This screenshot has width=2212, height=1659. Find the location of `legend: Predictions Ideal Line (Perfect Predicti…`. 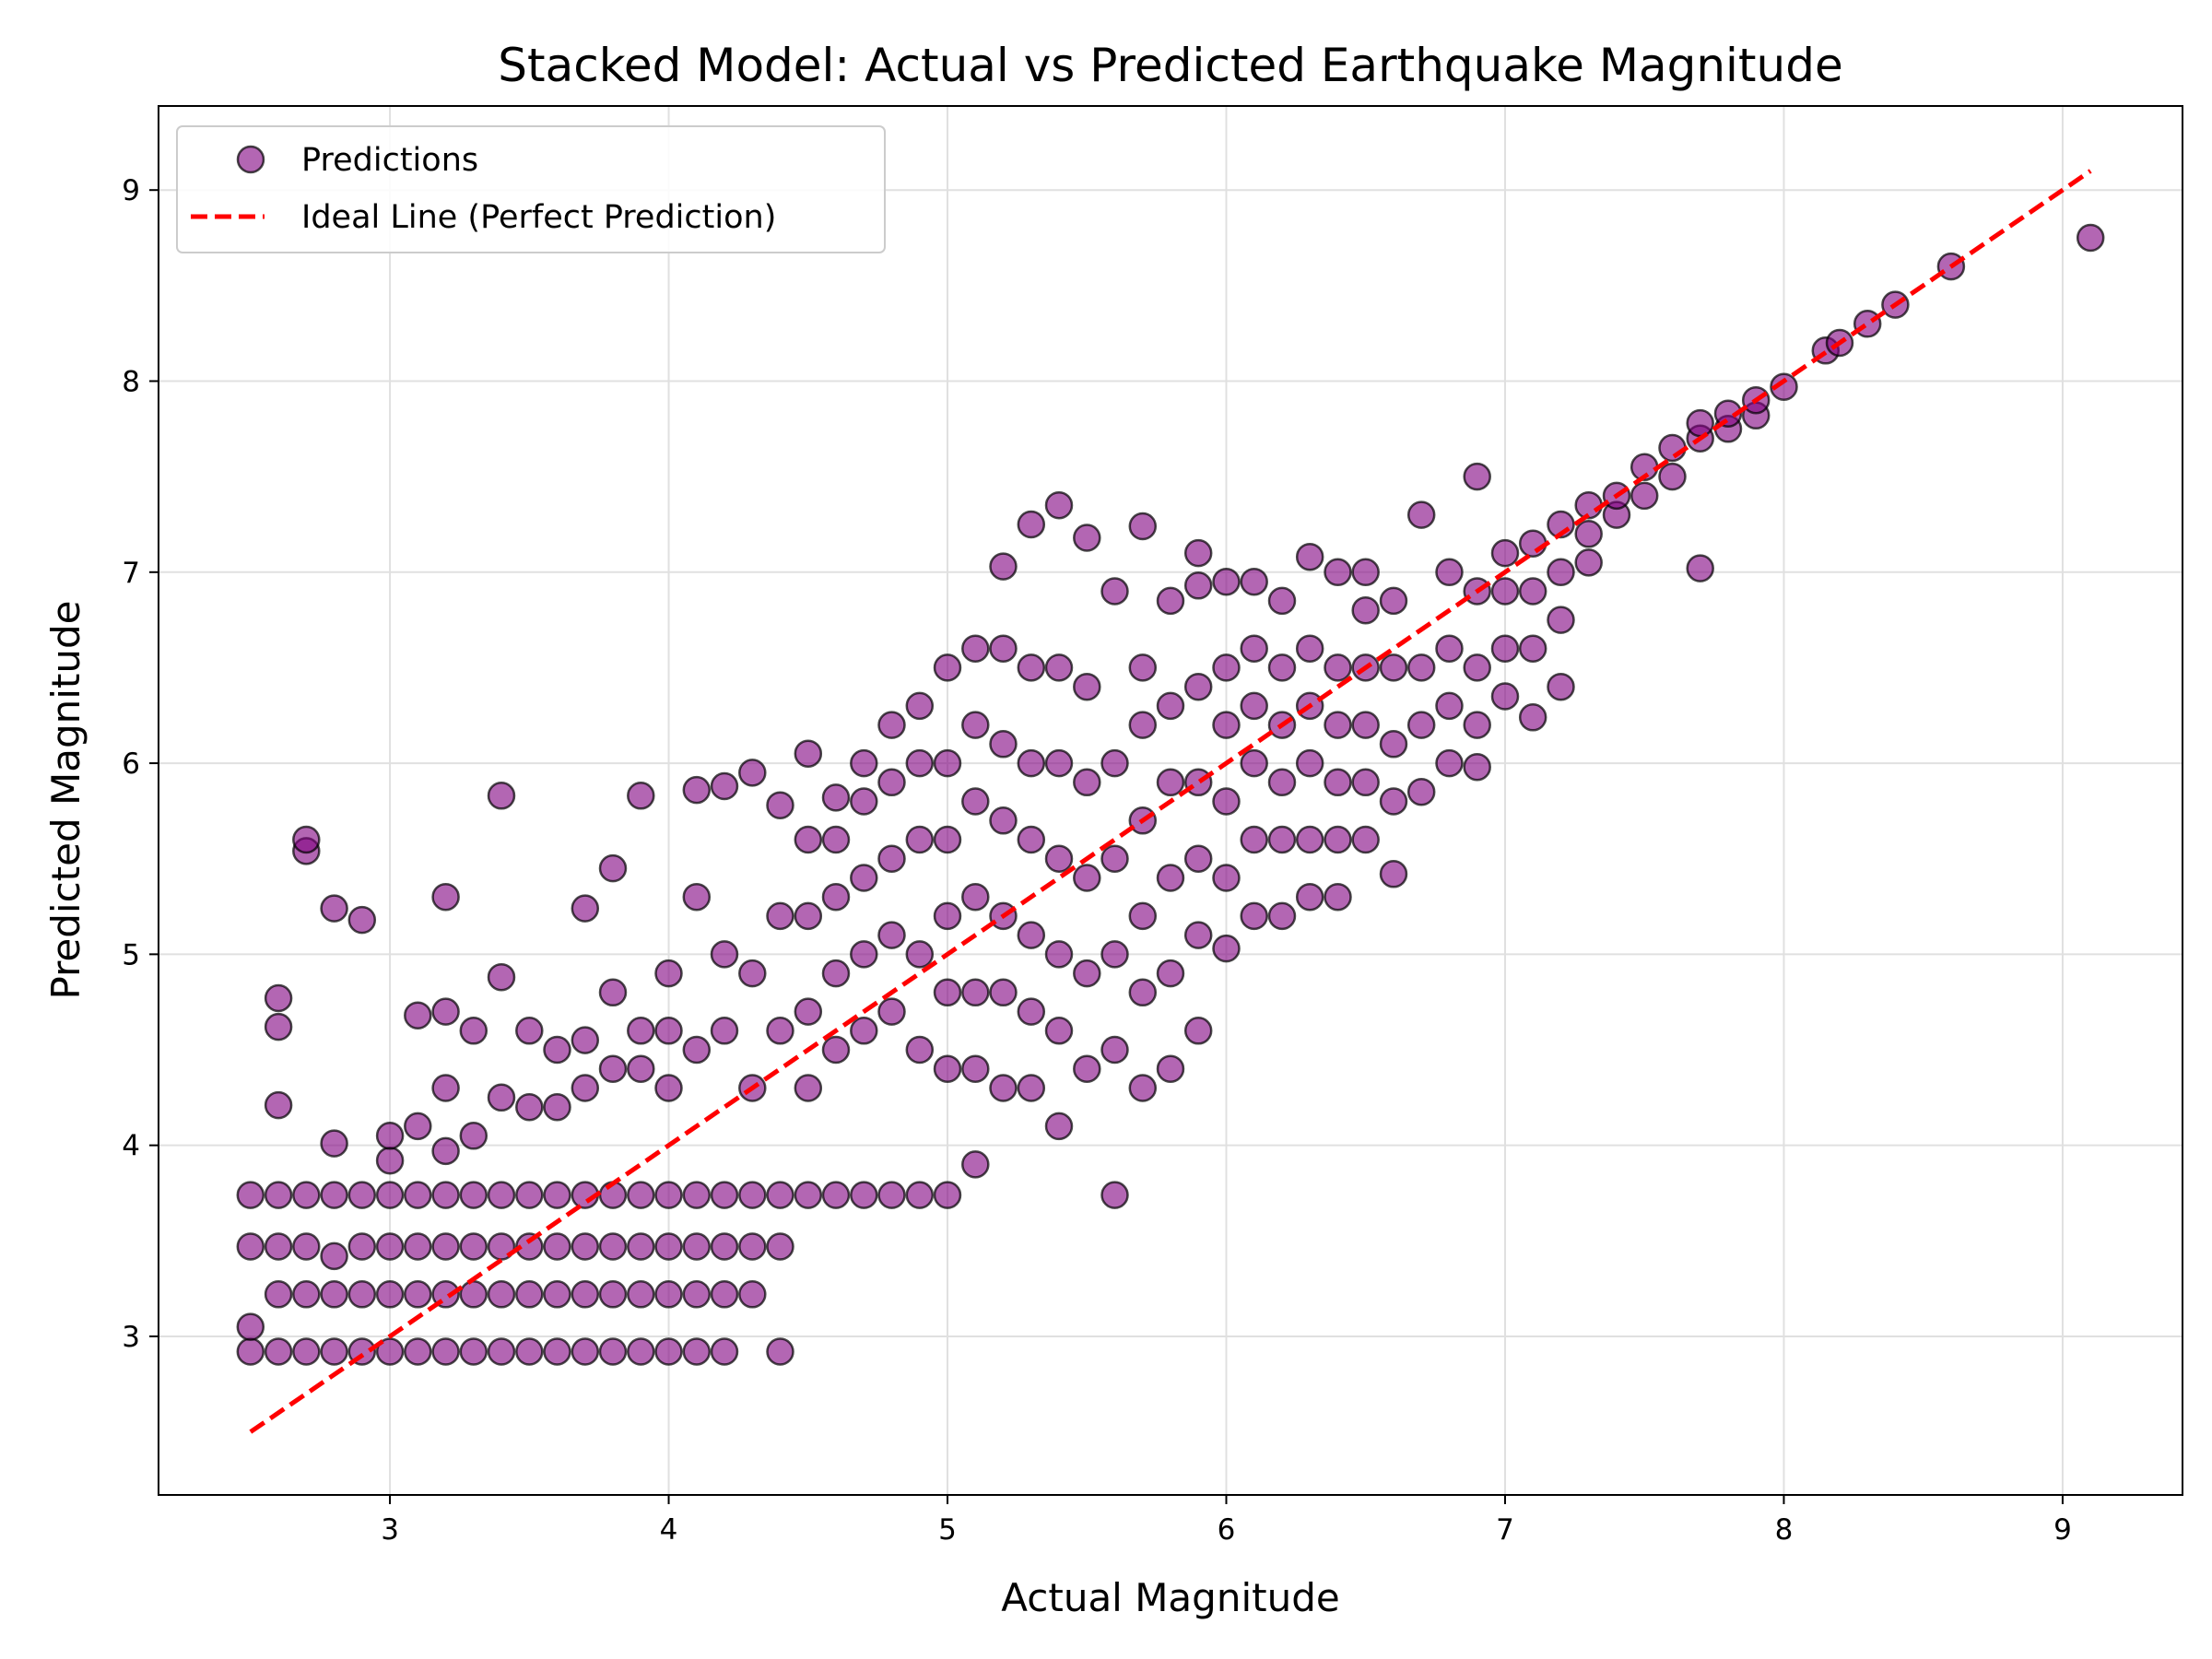

legend: Predictions Ideal Line (Perfect Predicti… is located at coordinates (531, 189).